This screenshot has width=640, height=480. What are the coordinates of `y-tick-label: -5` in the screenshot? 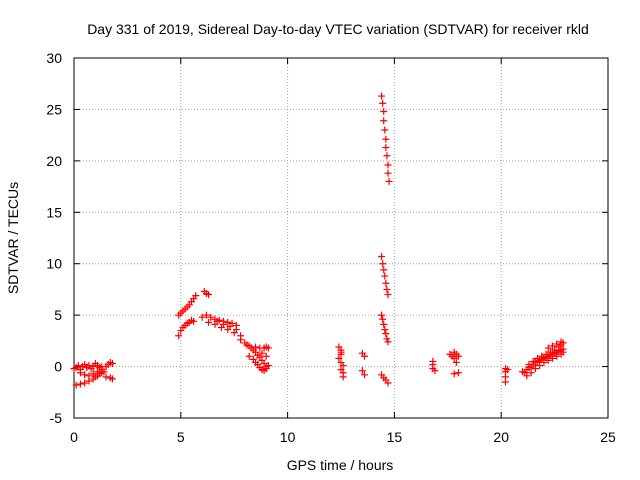 It's located at (56, 418).